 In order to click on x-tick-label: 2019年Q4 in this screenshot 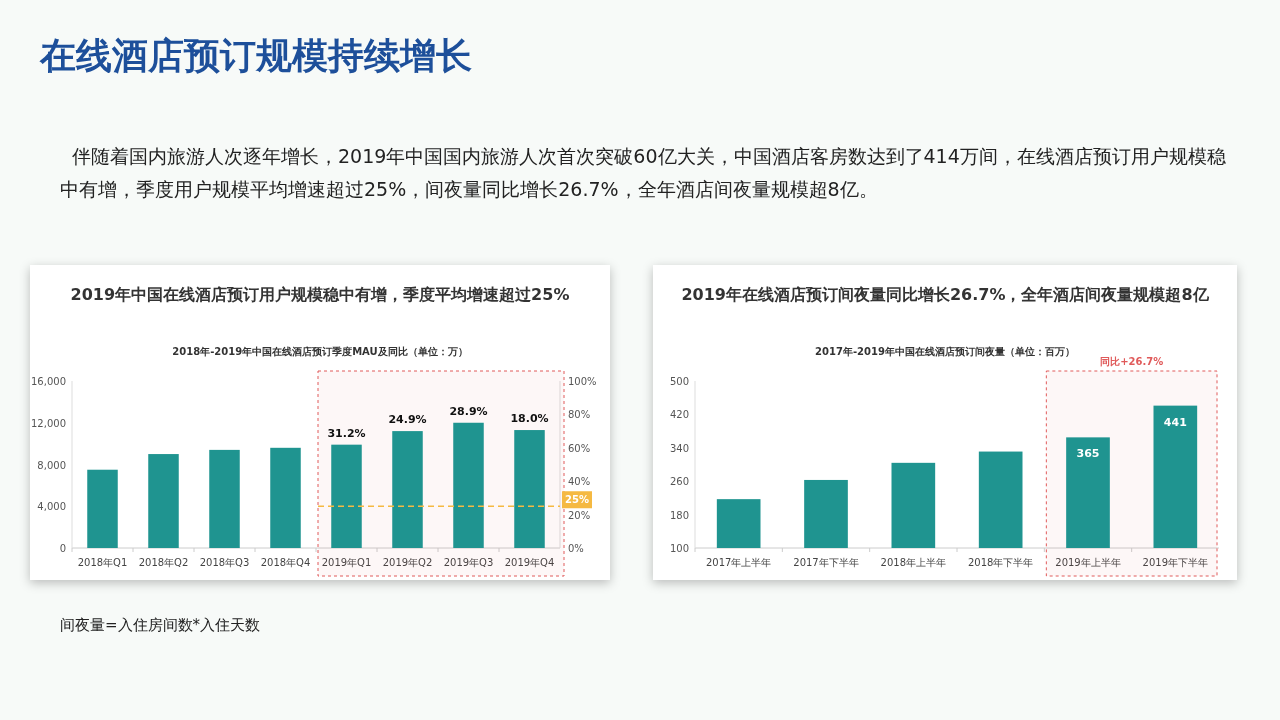, I will do `click(529, 562)`.